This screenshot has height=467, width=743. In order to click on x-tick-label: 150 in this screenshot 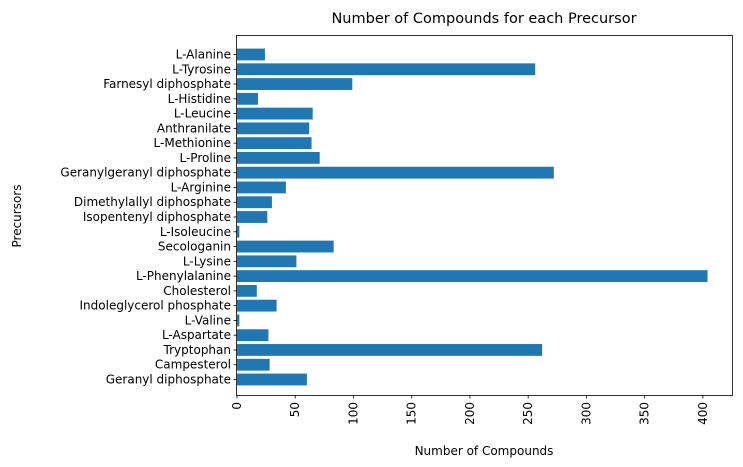, I will do `click(412, 413)`.